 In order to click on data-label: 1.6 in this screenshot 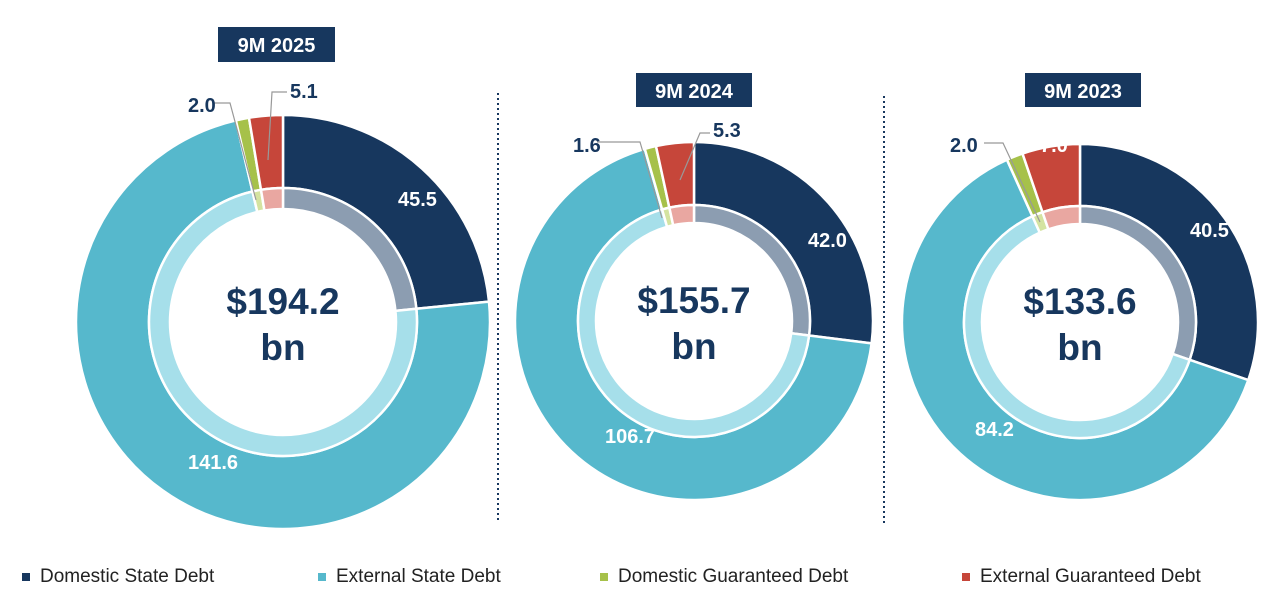, I will do `click(587, 146)`.